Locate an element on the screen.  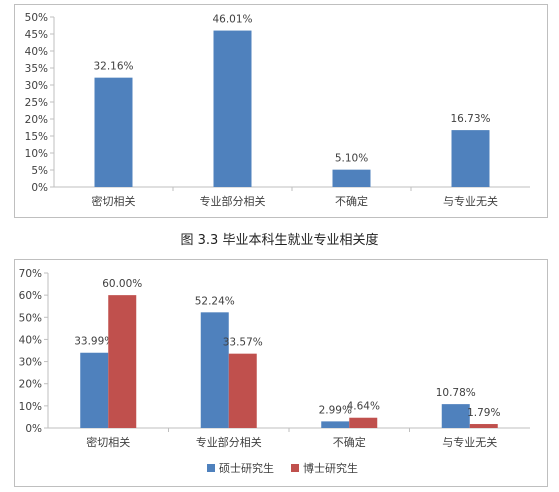
data-label: 52.24% is located at coordinates (215, 301).